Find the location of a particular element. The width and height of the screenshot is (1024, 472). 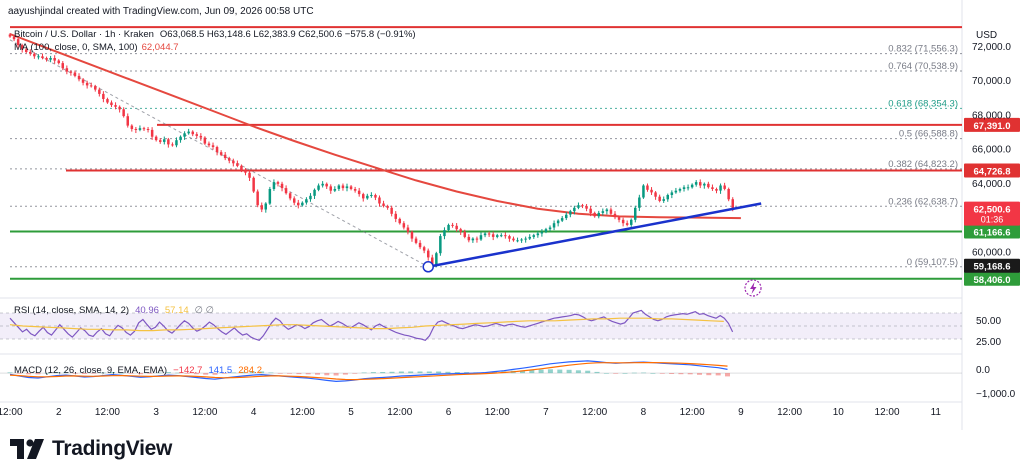

trendline-layer is located at coordinates (592, 237).